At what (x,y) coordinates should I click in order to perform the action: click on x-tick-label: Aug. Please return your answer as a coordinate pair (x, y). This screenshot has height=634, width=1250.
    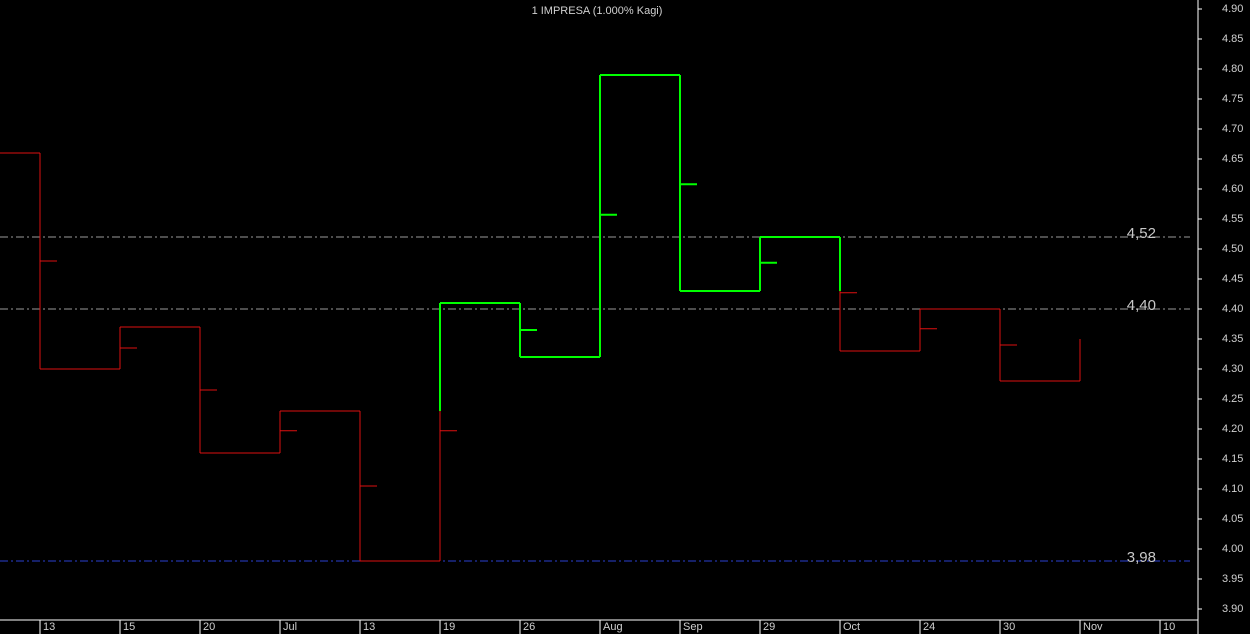
    Looking at the image, I should click on (613, 627).